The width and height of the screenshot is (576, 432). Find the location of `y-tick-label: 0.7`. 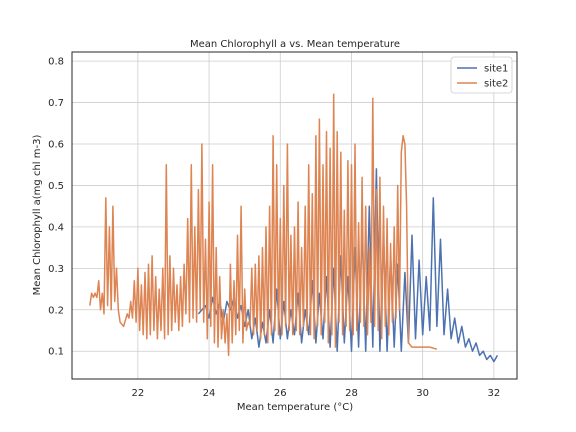

y-tick-label: 0.7 is located at coordinates (56, 103).